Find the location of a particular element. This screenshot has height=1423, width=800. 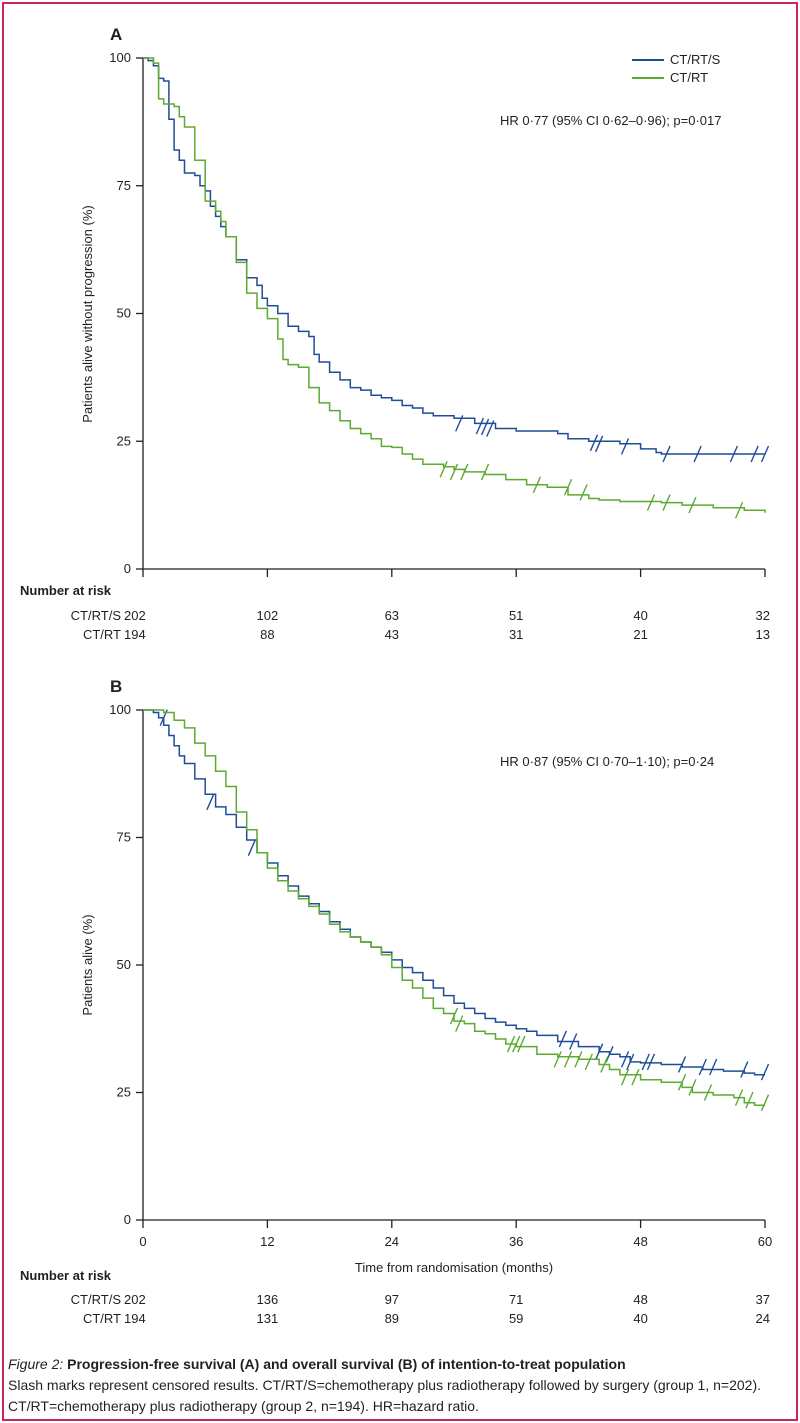

panel-b-y-axis-label: Patients alive (%) is located at coordinates (87, 964).